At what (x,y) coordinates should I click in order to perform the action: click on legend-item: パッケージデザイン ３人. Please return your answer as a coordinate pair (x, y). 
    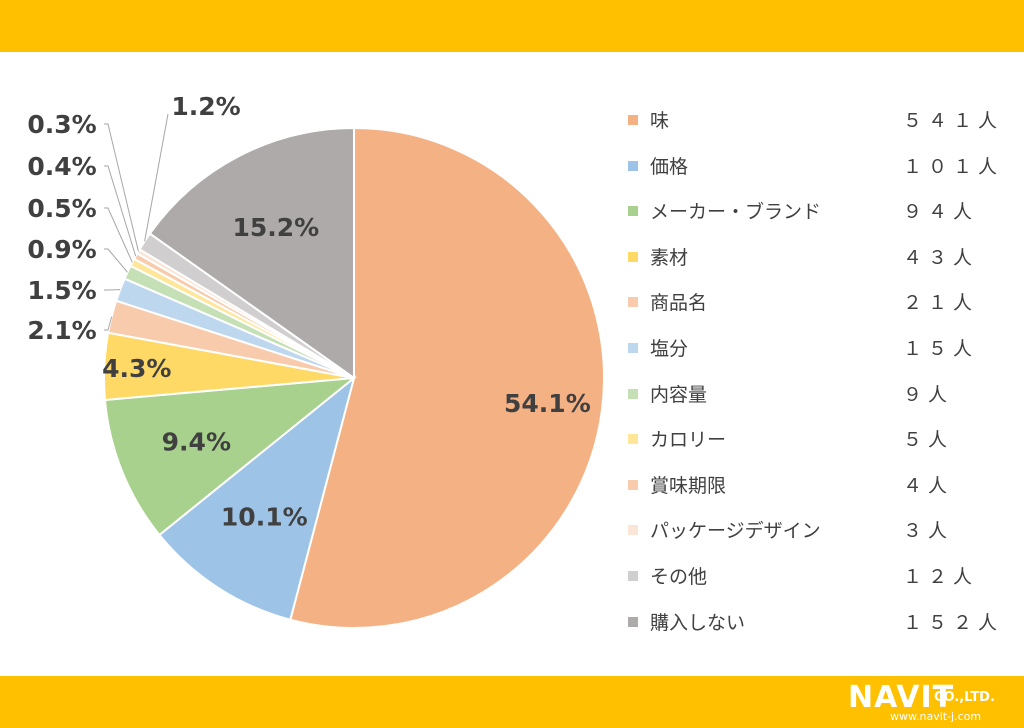
    Looking at the image, I should click on (818, 537).